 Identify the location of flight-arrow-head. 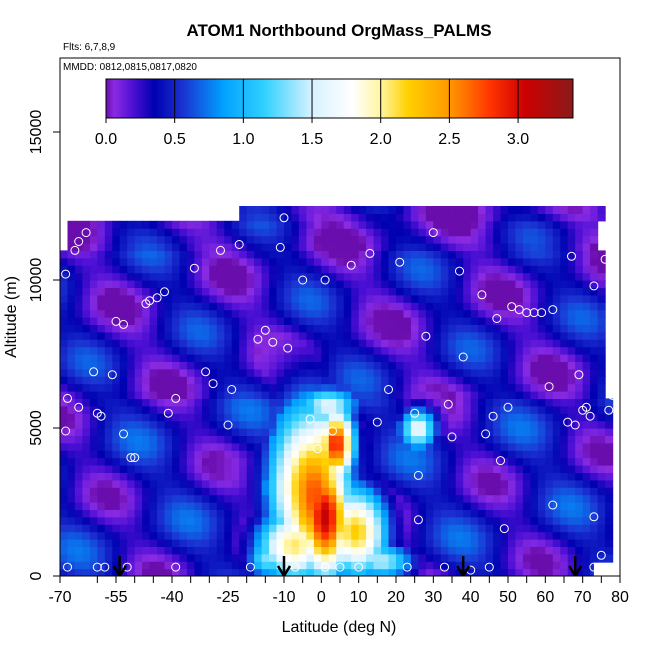
(463, 570).